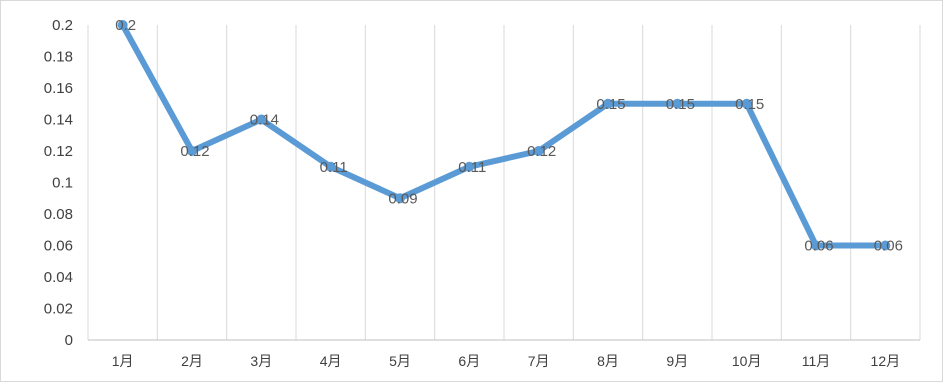 Image resolution: width=944 pixels, height=386 pixels. I want to click on x-tick-label: 12月, so click(886, 361).